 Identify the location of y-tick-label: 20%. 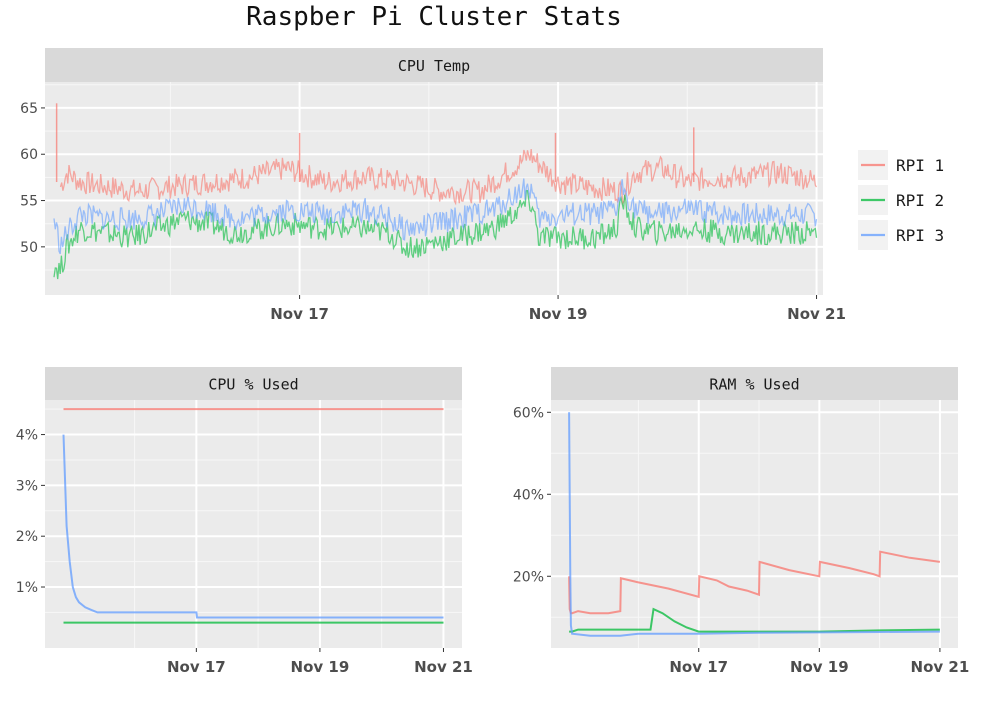
(528, 577).